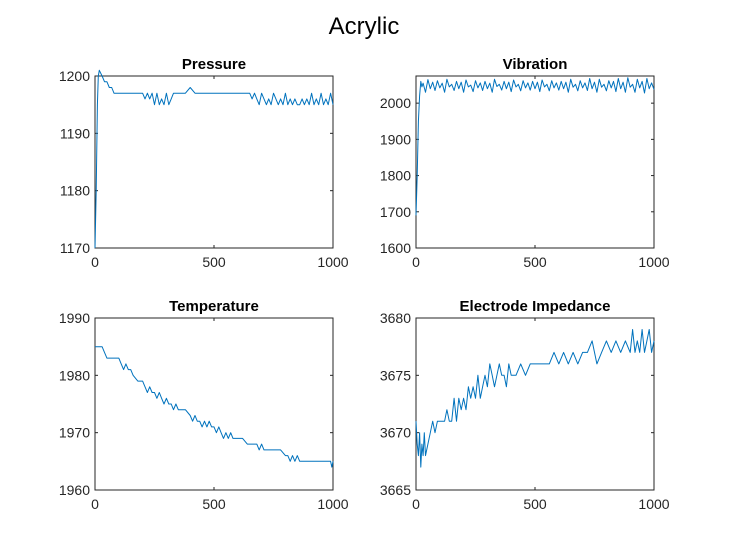  Describe the element at coordinates (395, 375) in the screenshot. I see `electrode-impedance-y-tick-label: 3675` at that location.